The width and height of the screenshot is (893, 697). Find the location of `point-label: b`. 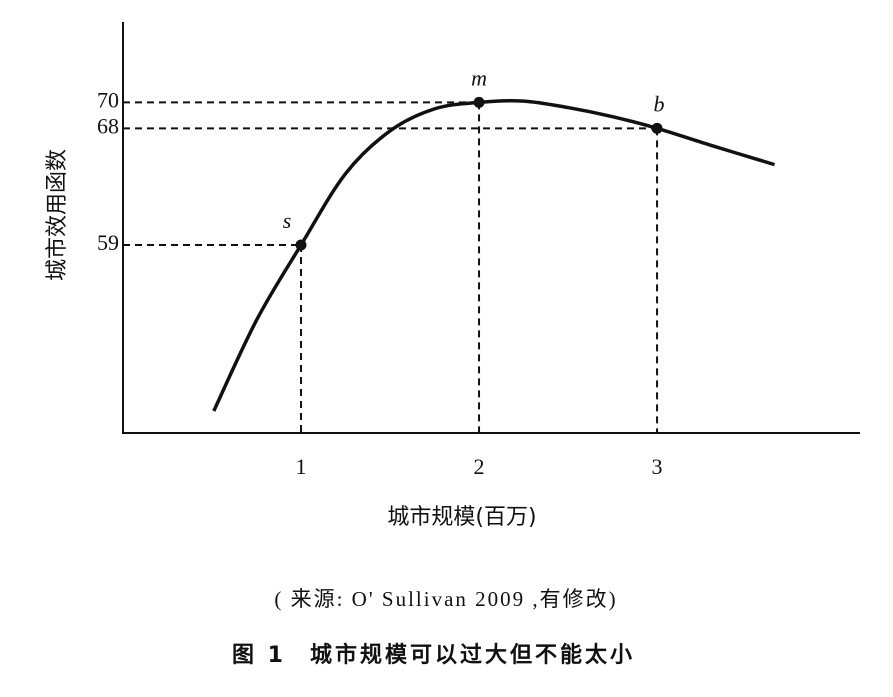

point-label: b is located at coordinates (659, 103).